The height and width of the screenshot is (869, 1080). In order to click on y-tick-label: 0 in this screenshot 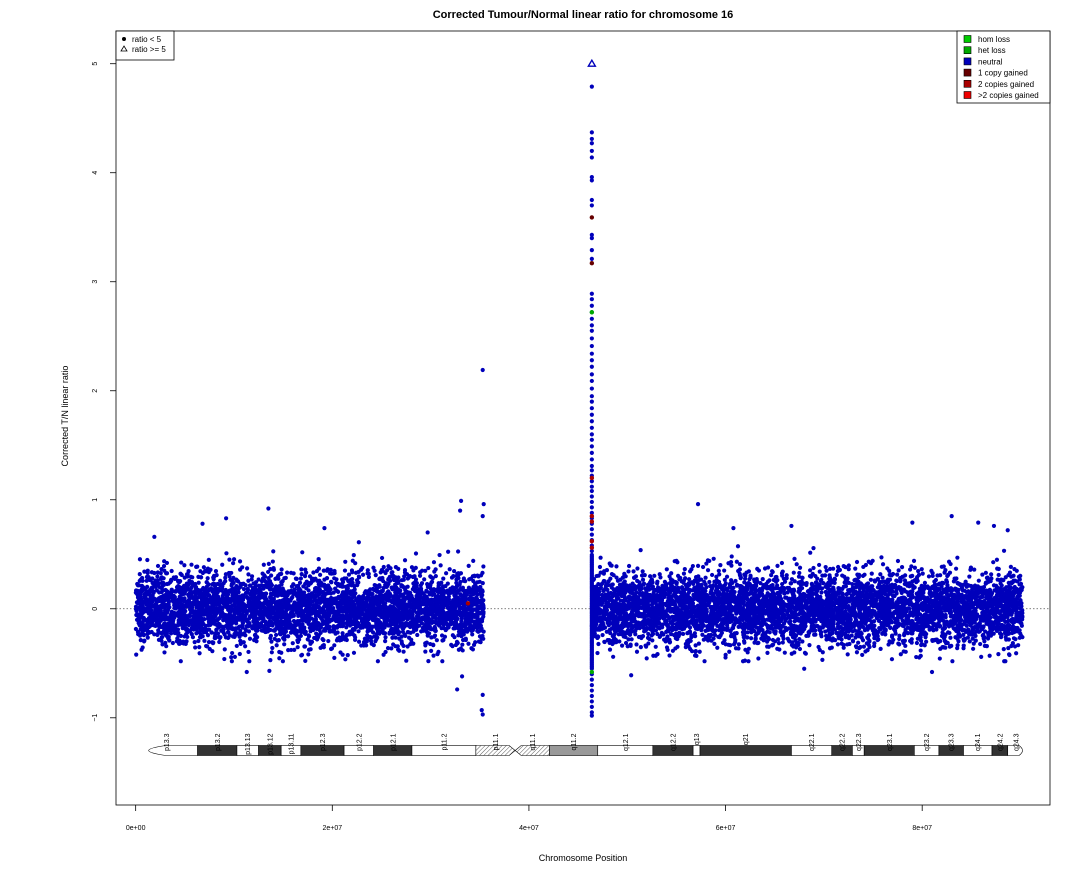, I will do `click(95, 609)`.